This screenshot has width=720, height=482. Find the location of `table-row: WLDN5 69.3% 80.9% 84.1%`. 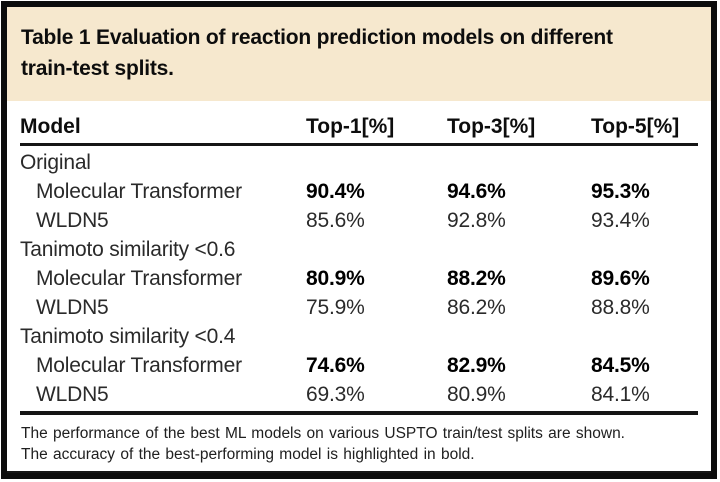

table-row: WLDN5 69.3% 80.9% 84.1% is located at coordinates (359, 394).